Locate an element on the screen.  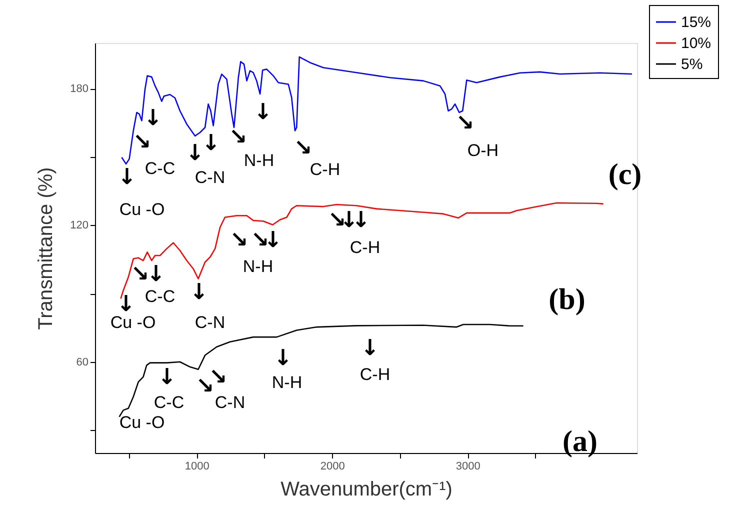
x-axis-title: Wavenumber(cm⁻¹) is located at coordinates (366, 489).